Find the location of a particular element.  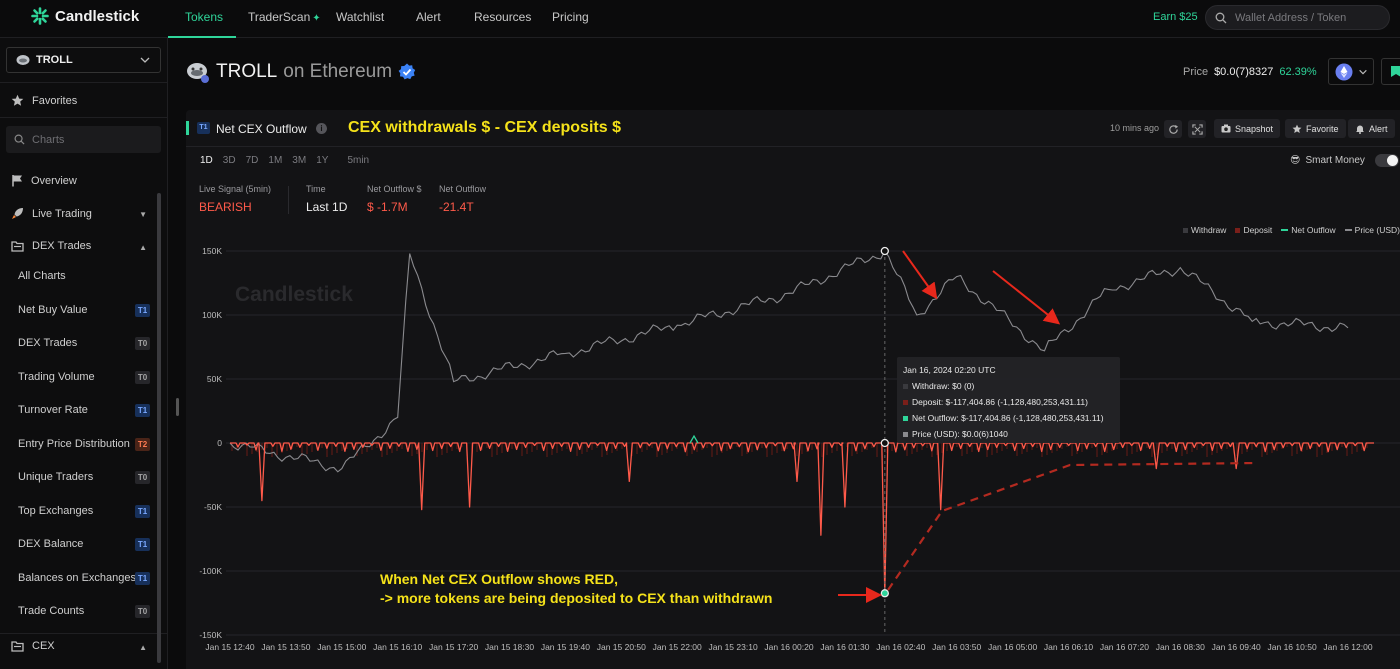

token-header: TROLL on Ethereum is located at coordinates (301, 72).